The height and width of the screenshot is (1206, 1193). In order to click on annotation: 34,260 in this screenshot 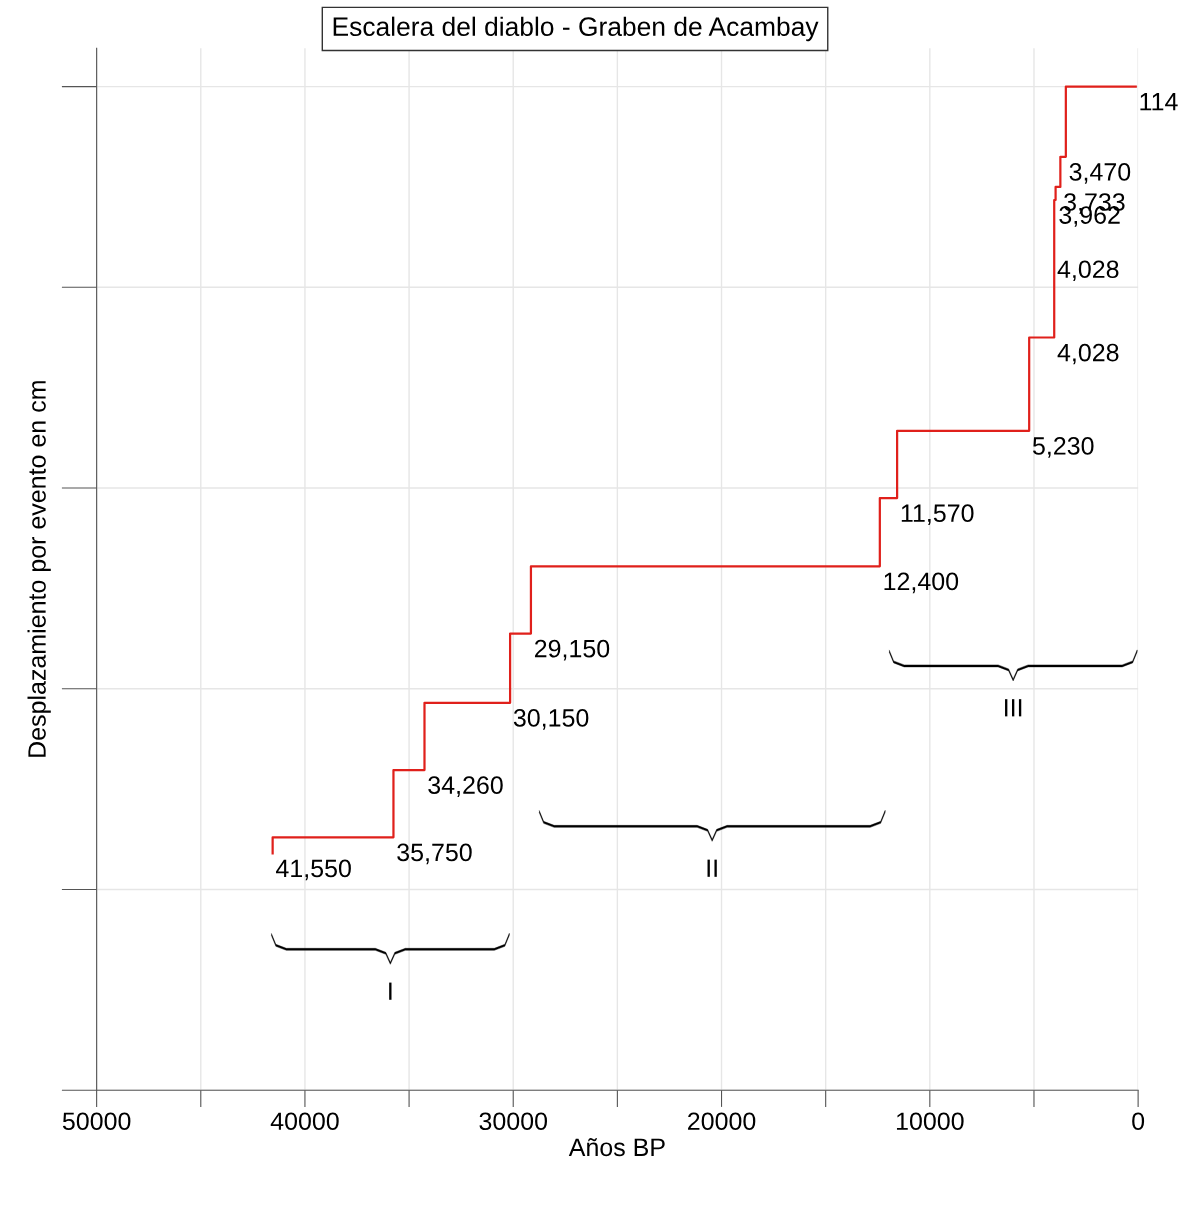, I will do `click(465, 786)`.